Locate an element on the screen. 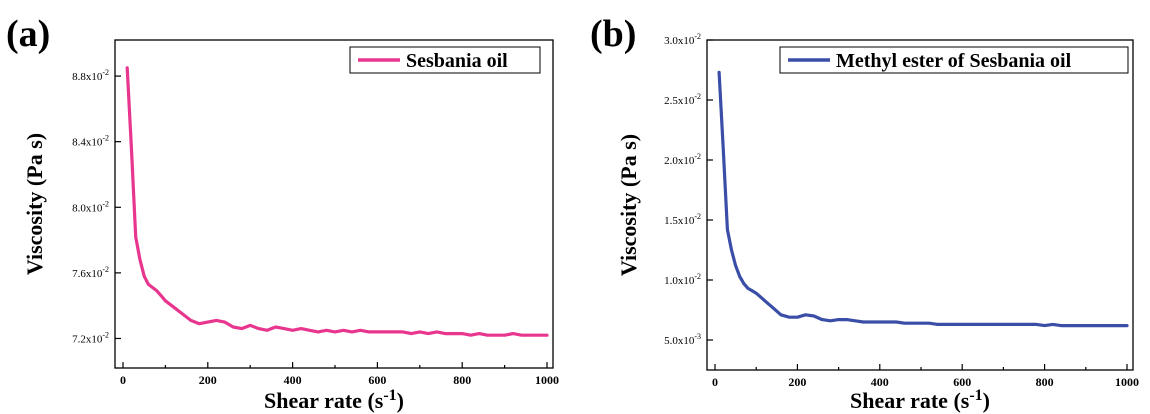 The image size is (1150, 414). legend-label: Methyl ester of Sesbania oil is located at coordinates (954, 61).